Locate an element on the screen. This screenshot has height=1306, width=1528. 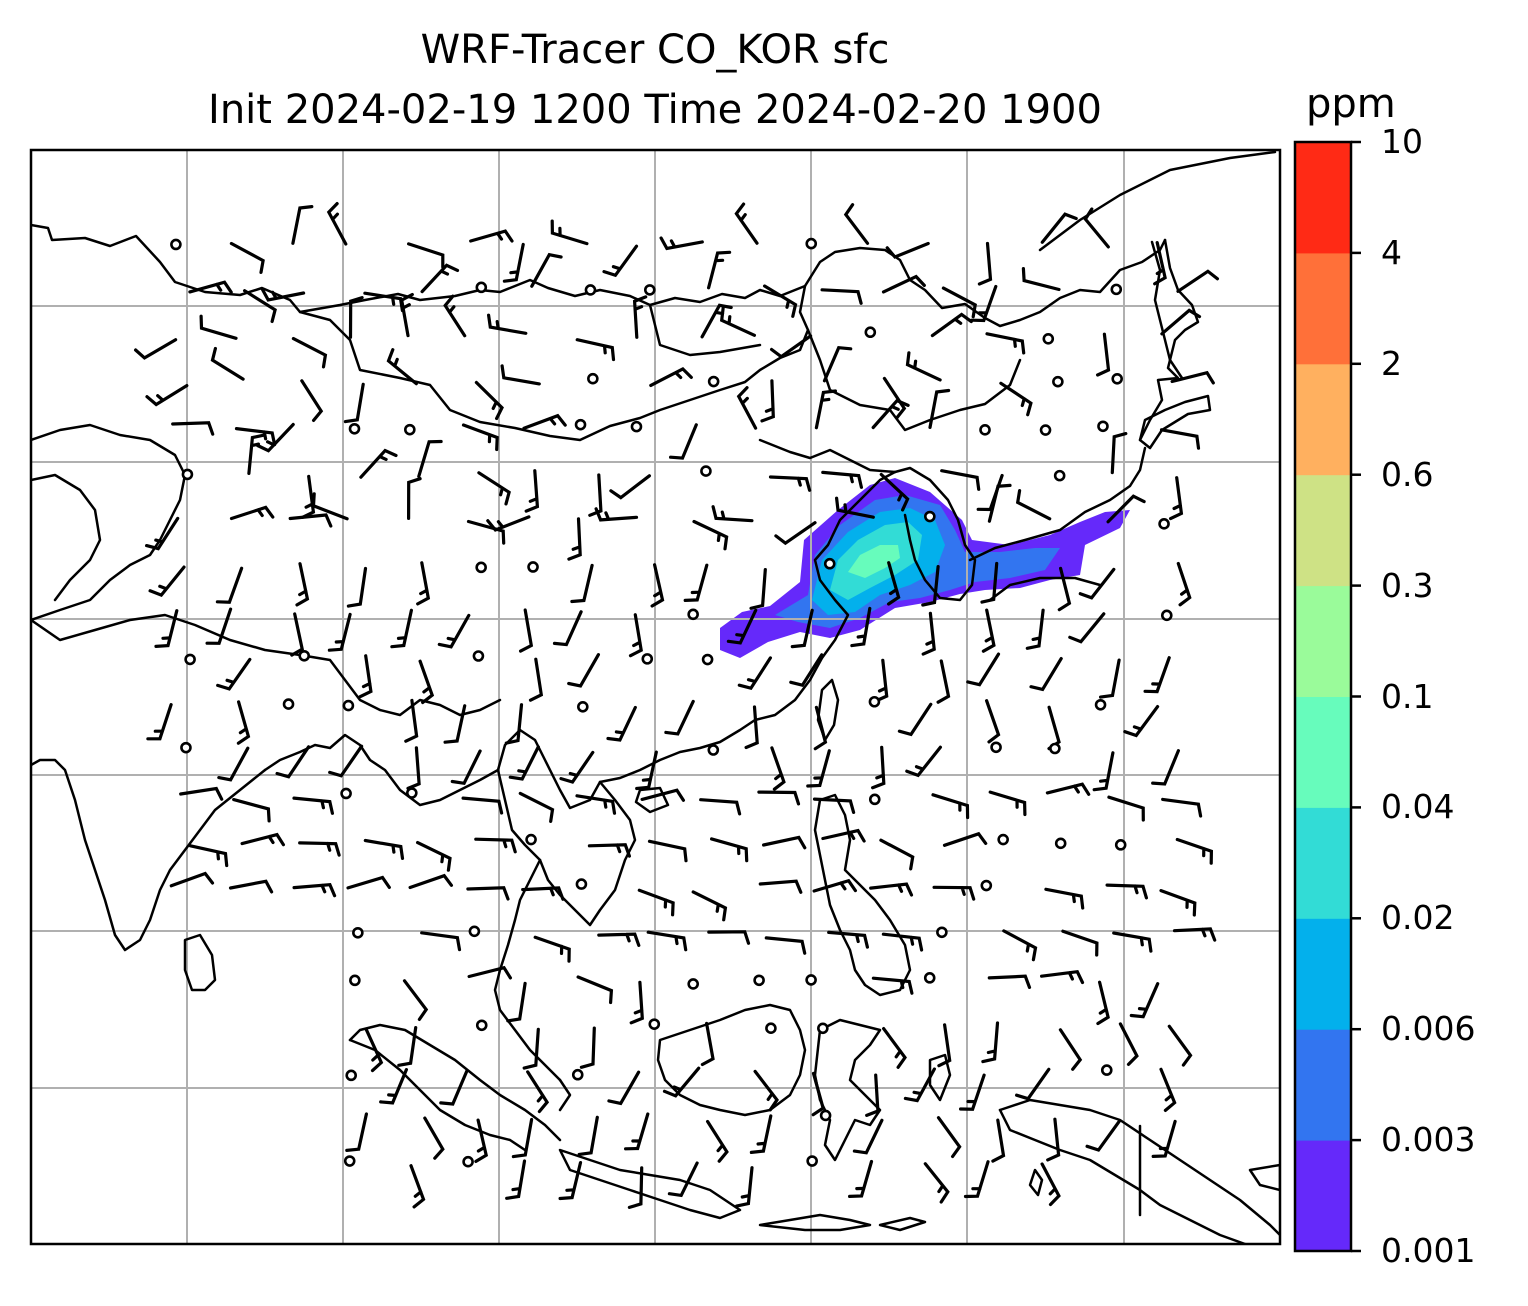
colorbar-tick-label: 0.003 is located at coordinates (1428, 1140).